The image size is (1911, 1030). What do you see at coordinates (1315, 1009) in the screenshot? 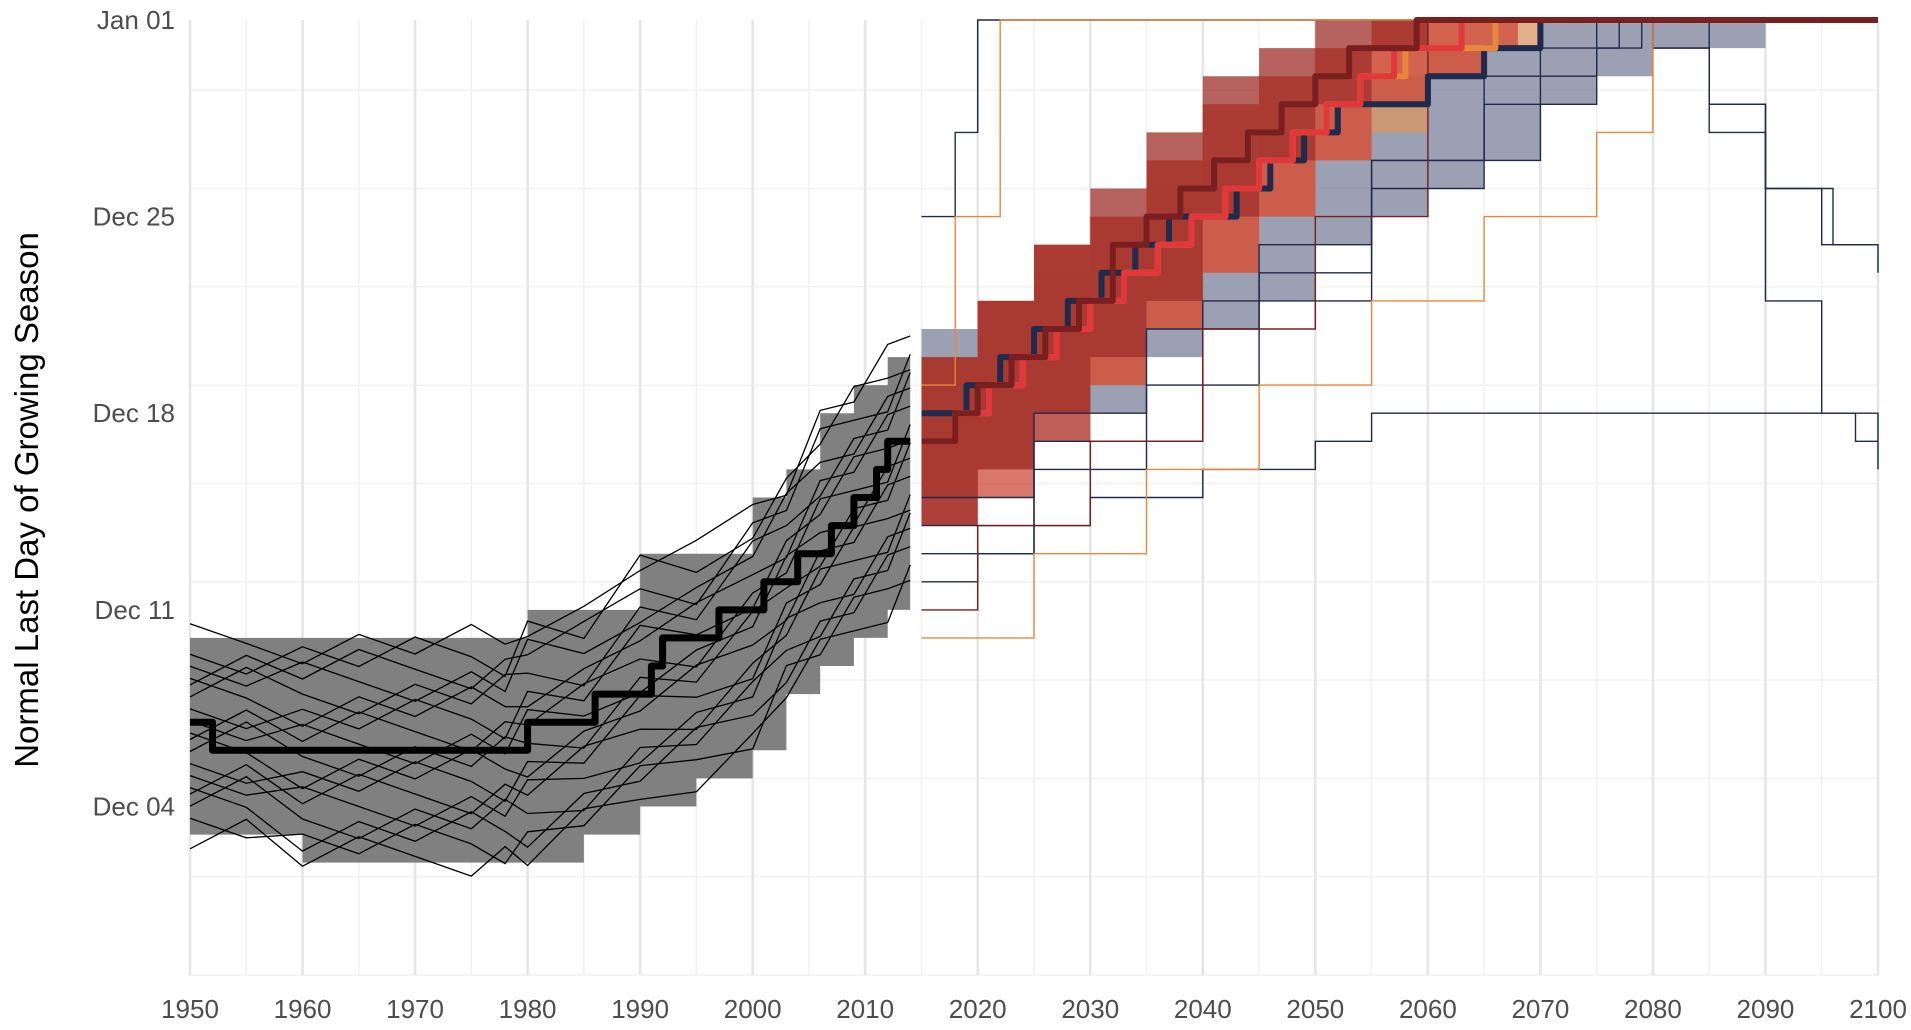
I see `x-tick-label: 2050` at bounding box center [1315, 1009].